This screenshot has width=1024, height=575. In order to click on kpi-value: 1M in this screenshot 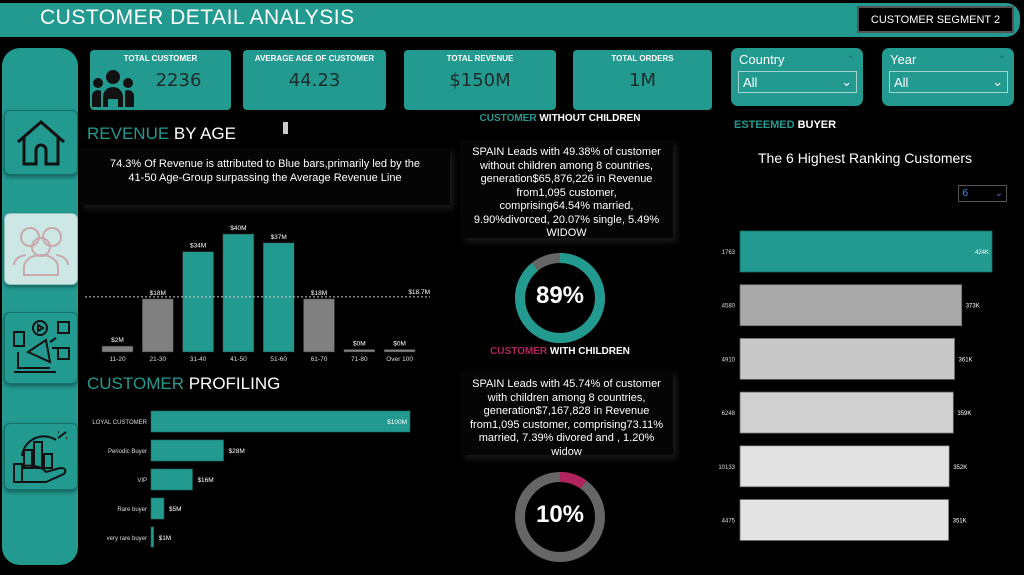, I will do `click(642, 80)`.